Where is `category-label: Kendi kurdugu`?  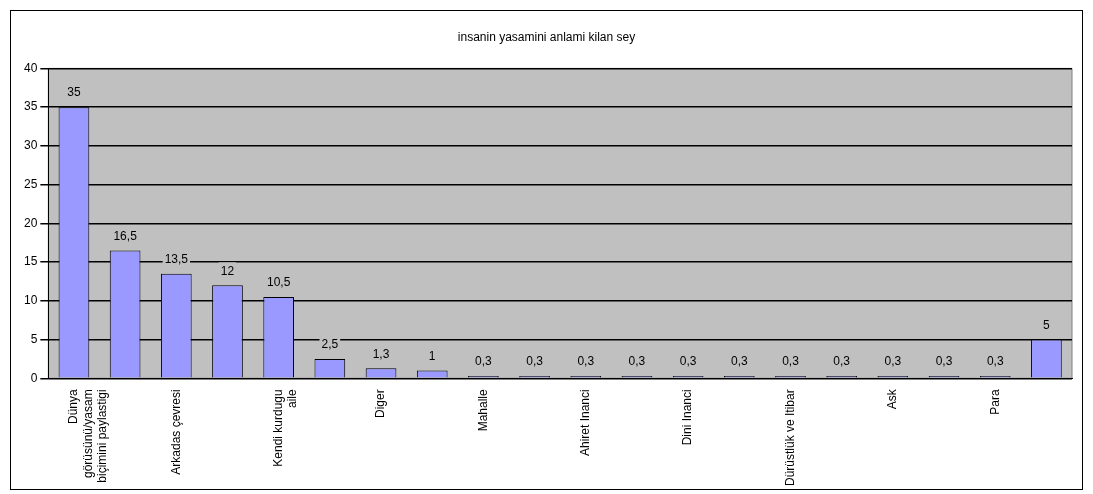 category-label: Kendi kurdugu is located at coordinates (277, 428).